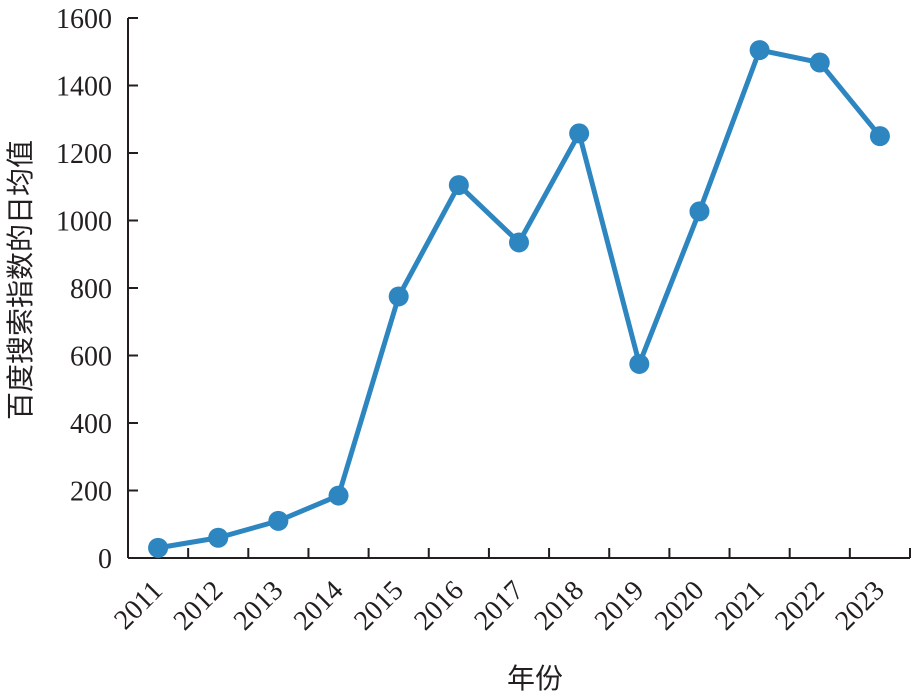  Describe the element at coordinates (158, 547) in the screenshot. I see `data-point-2011` at that location.